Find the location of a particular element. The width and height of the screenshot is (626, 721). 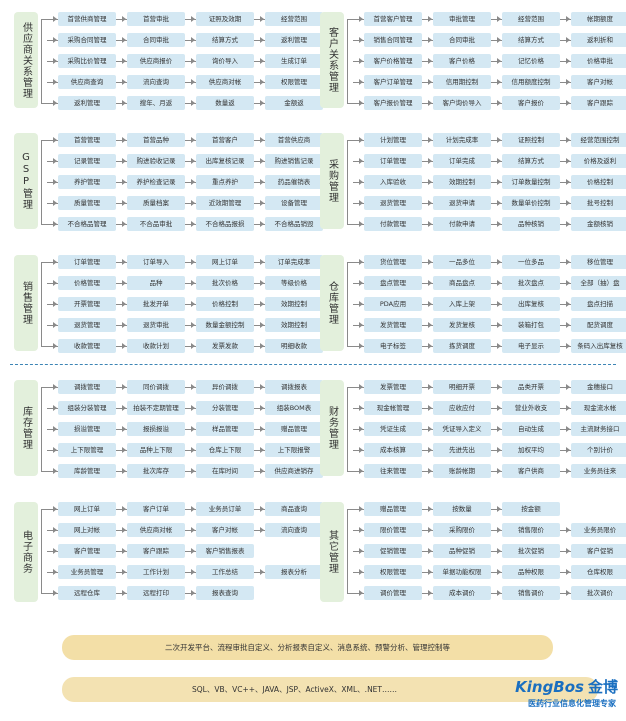

feature-box: 订单数量控制 is located at coordinates (531, 182).